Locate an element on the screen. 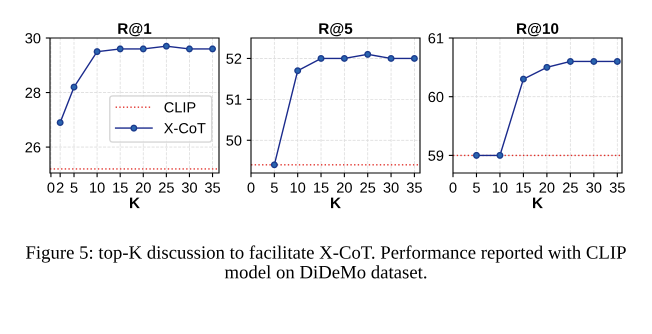 This screenshot has height=334, width=652. y-tick-label: 28 is located at coordinates (32, 93).